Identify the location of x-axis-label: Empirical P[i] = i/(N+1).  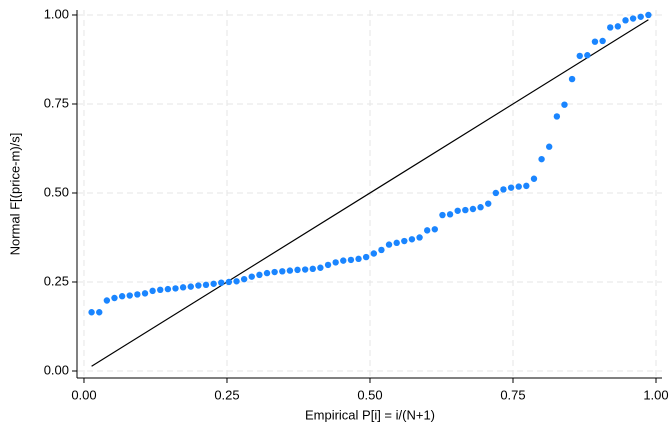
(370, 414).